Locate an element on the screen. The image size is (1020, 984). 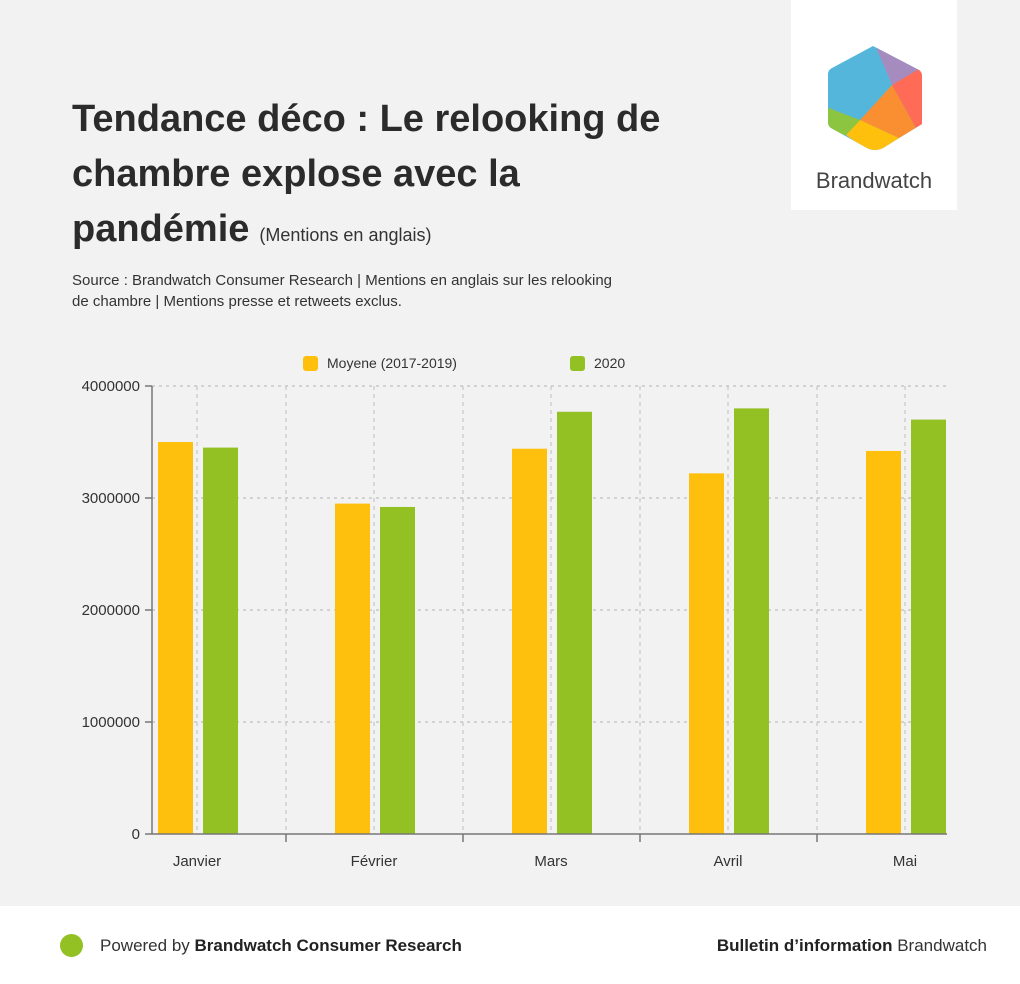
x-tick-label: Février is located at coordinates (374, 861).